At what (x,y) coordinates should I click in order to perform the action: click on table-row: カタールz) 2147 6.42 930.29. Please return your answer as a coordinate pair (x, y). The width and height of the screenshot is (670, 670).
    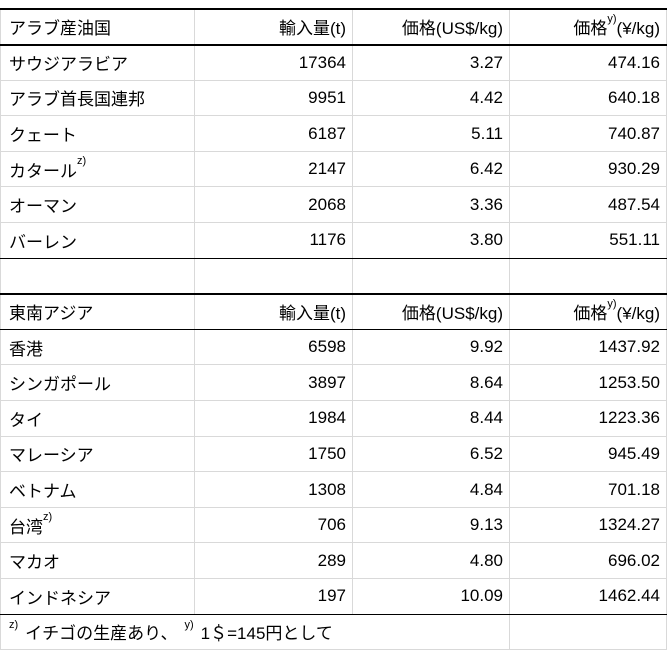
    Looking at the image, I should click on (333, 169).